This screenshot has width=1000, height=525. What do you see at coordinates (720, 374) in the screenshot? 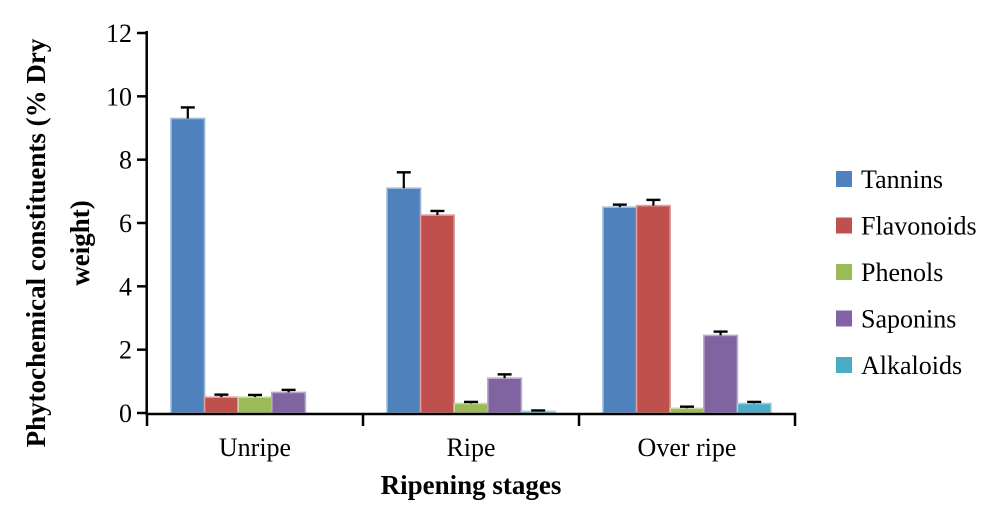
I see `bar-saponins-over-ripe` at bounding box center [720, 374].